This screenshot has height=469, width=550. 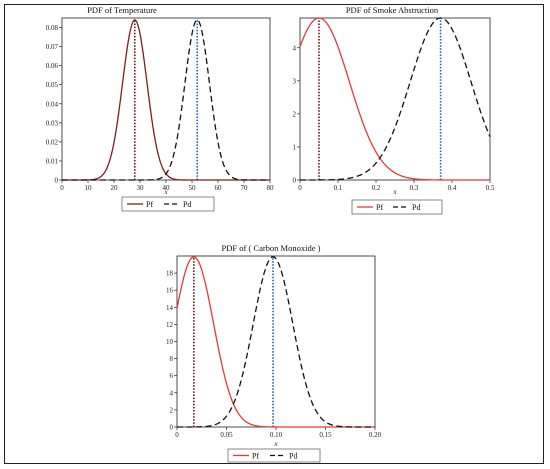 What do you see at coordinates (219, 188) in the screenshot?
I see `x-tick-label: 60` at bounding box center [219, 188].